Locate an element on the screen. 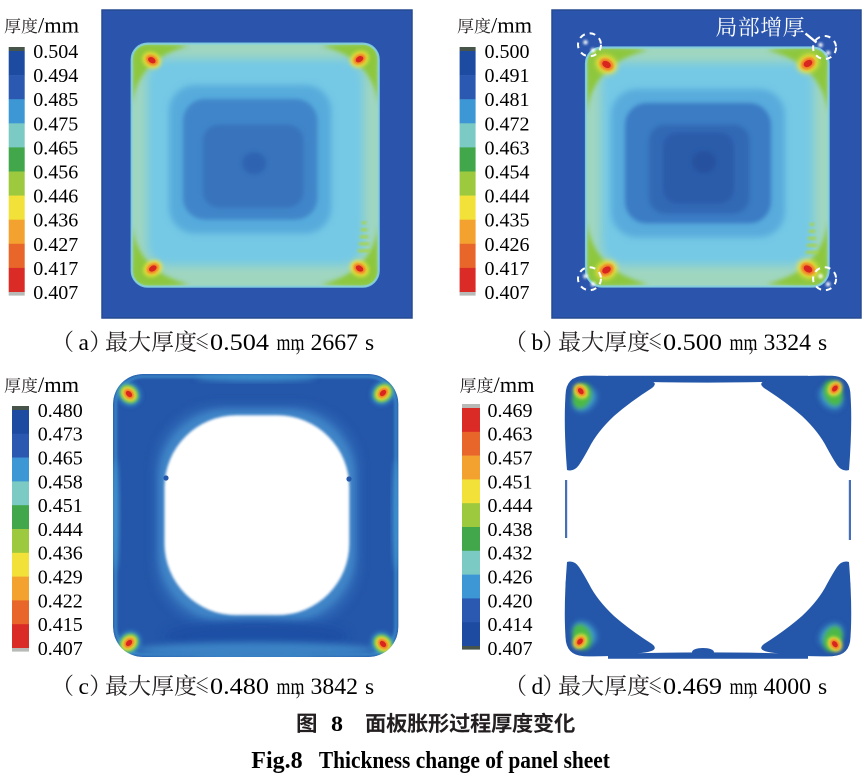 Image resolution: width=865 pixels, height=779 pixels. svg-text: 0.422 is located at coordinates (60, 601).